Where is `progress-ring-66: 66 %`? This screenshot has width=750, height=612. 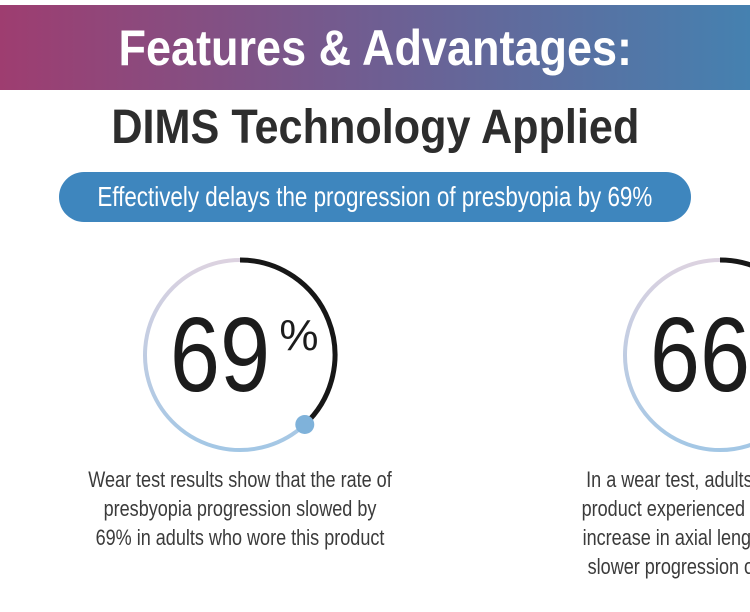
progress-ring-66: 66 % is located at coordinates (685, 355).